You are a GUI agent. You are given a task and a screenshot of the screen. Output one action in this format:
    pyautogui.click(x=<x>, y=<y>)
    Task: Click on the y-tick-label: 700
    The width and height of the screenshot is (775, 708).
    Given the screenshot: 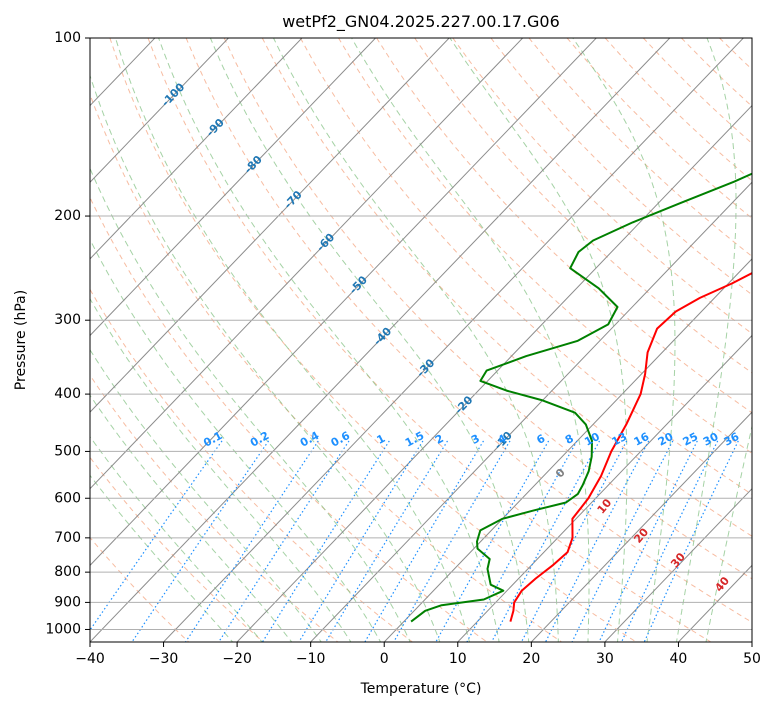 What is the action you would take?
    pyautogui.click(x=67, y=538)
    